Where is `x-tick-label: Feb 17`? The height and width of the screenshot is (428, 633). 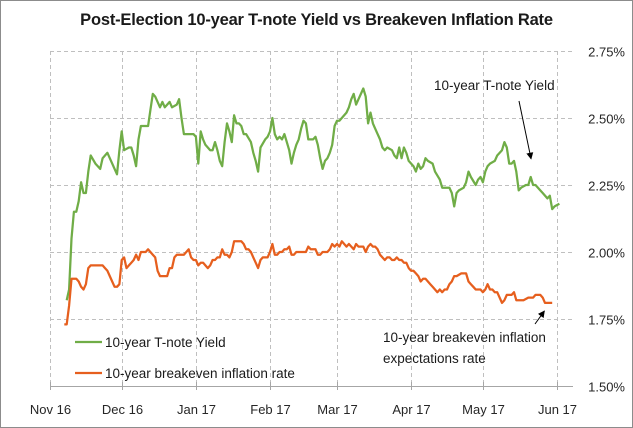
x-tick-label: Feb 17 is located at coordinates (270, 409).